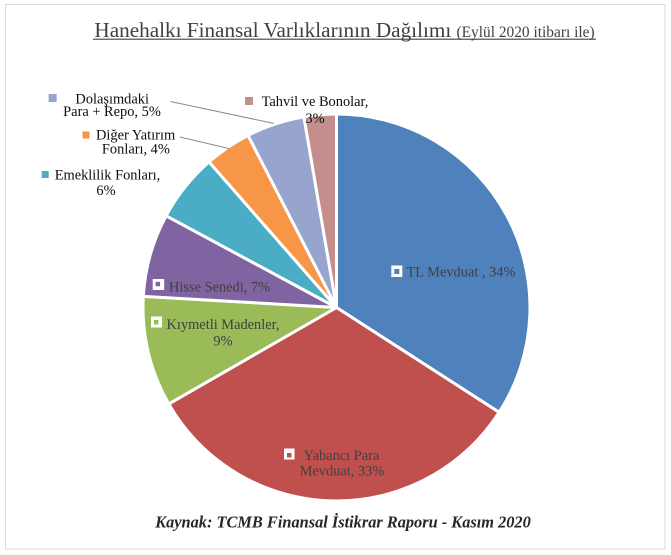 Image resolution: width=671 pixels, height=555 pixels. I want to click on svg-text: TL Mevduat , 34%, so click(461, 273).